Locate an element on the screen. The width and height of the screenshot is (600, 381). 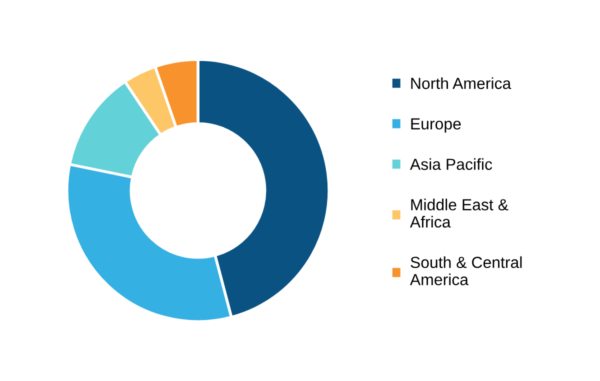
legend-label: North America is located at coordinates (461, 83).